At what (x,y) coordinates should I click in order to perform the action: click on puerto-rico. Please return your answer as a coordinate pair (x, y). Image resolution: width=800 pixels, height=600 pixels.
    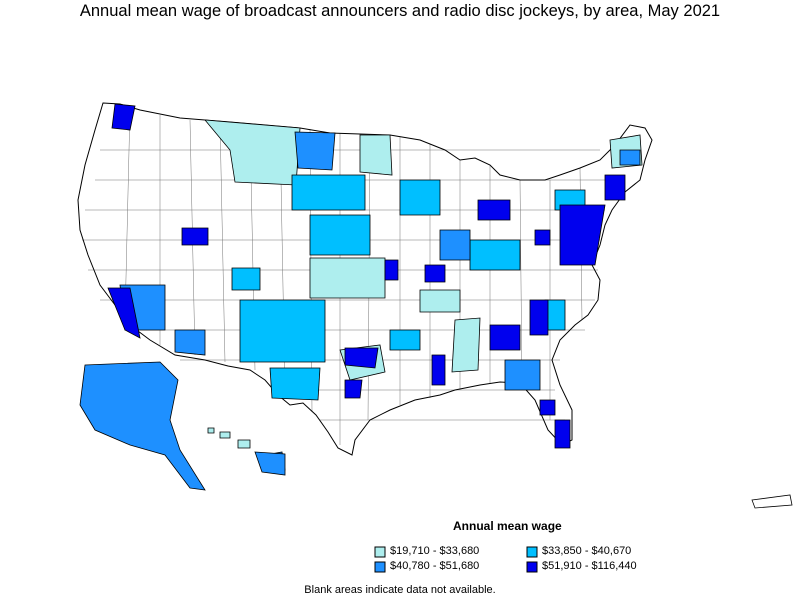
    Looking at the image, I should click on (772, 501).